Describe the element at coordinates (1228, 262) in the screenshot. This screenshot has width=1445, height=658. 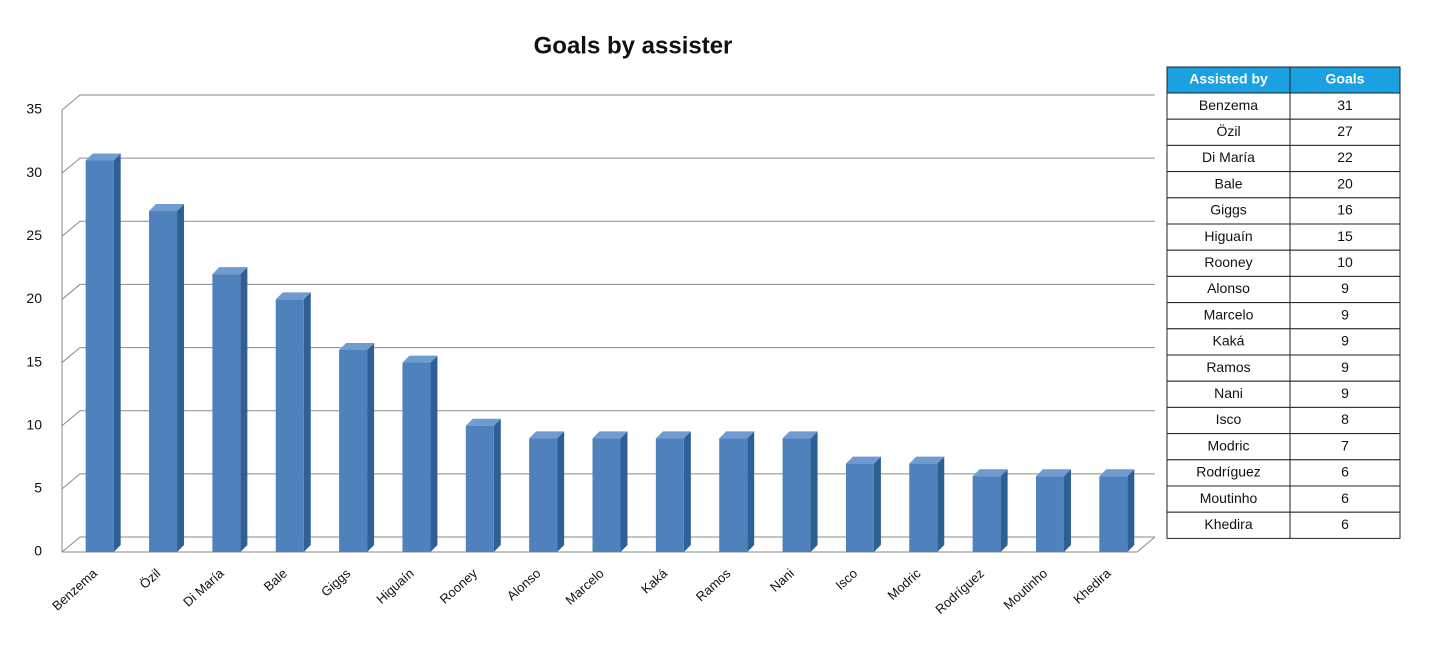
I see `table-cell: Rooney` at that location.